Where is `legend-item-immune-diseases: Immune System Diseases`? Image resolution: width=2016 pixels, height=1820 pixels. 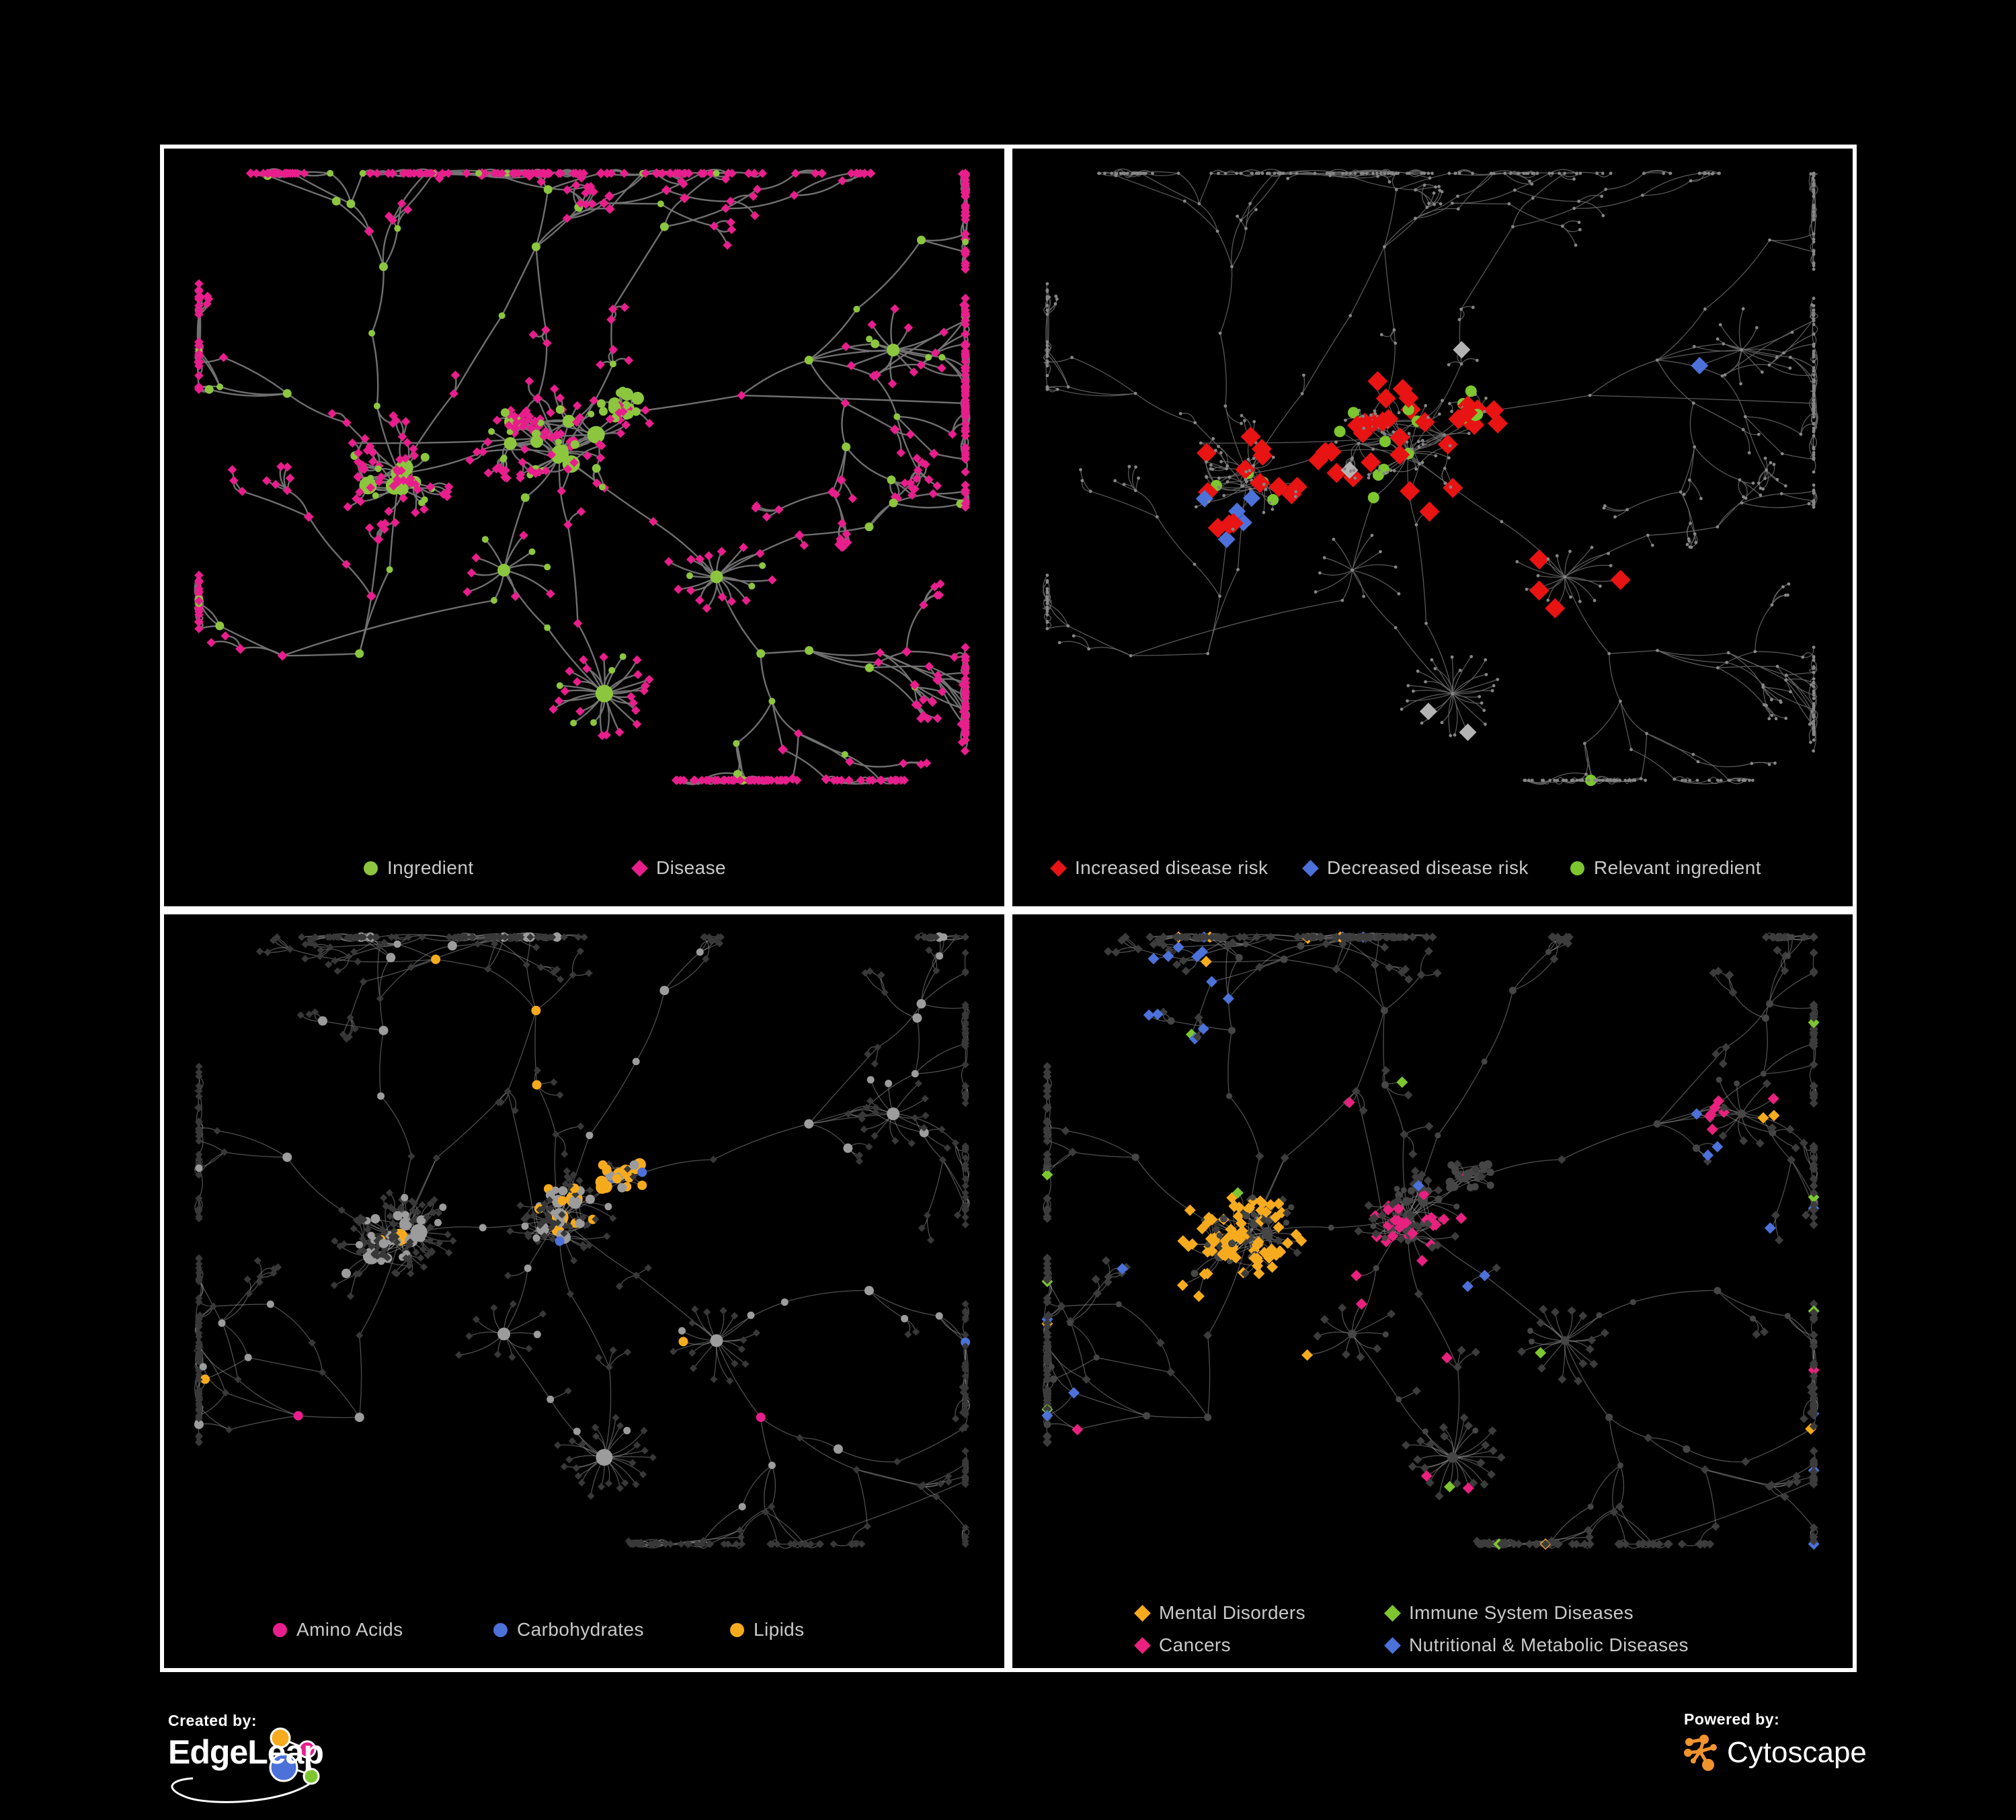
legend-item-immune-diseases: Immune System Diseases is located at coordinates (1509, 1612).